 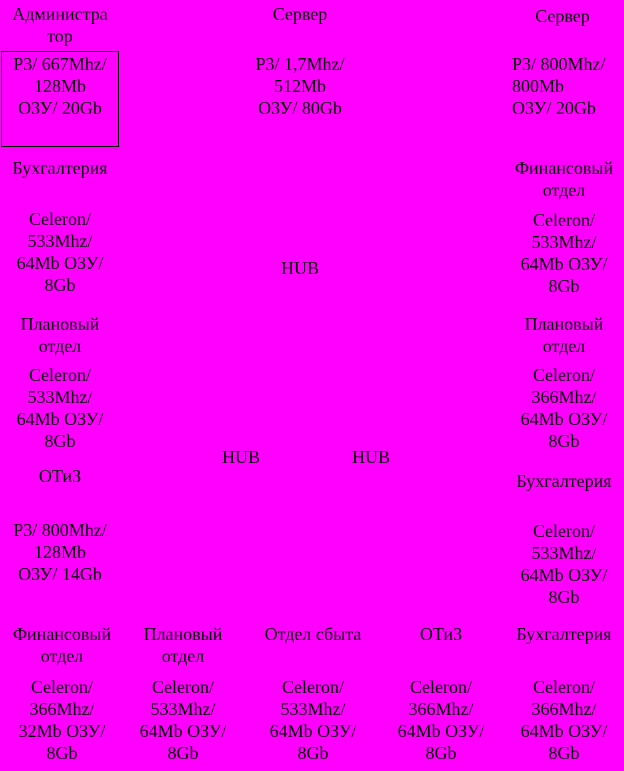 I want to click on node-sales-bottom-specs: Celeron/ 533Mhz/ 64Mb ОЗУ/ 8Gb, so click(x=313, y=720).